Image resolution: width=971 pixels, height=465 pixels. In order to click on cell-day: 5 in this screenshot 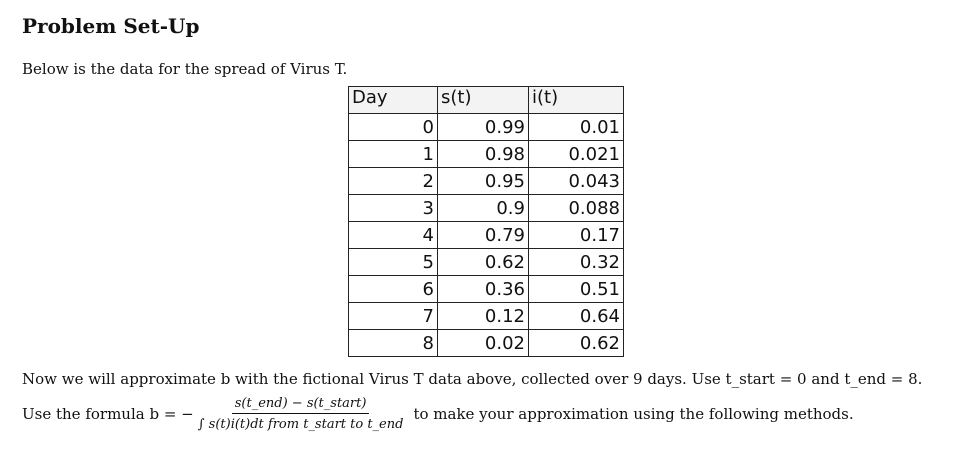, I will do `click(393, 262)`.